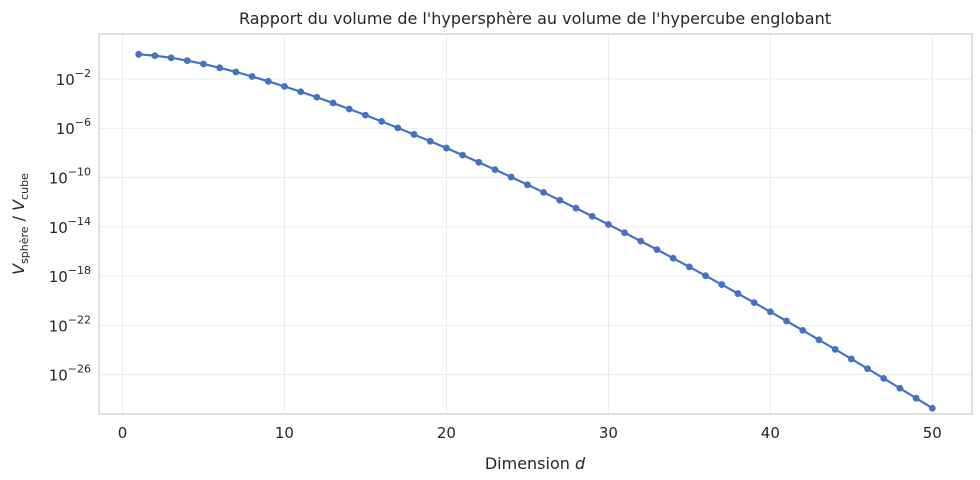 Image resolution: width=980 pixels, height=480 pixels. I want to click on x-tick-label: 50, so click(932, 433).